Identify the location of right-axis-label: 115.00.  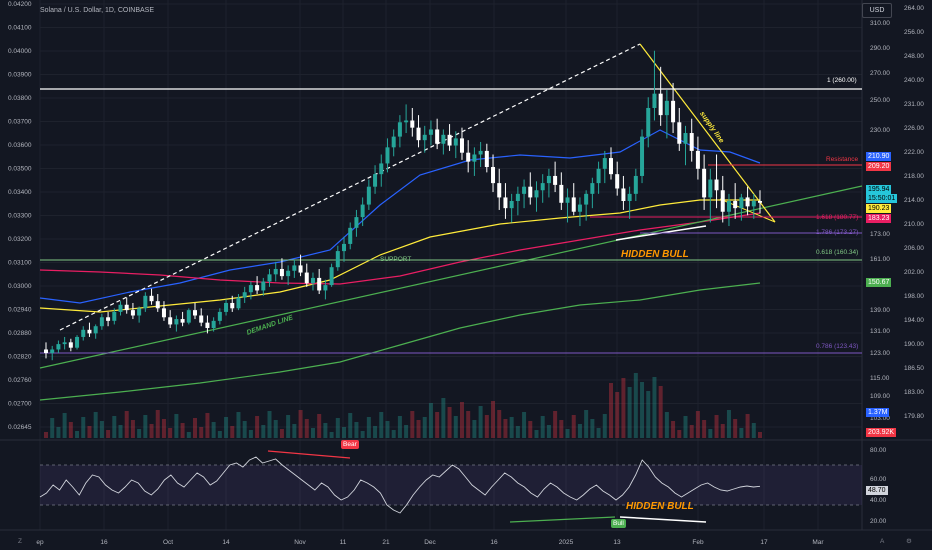
(880, 378).